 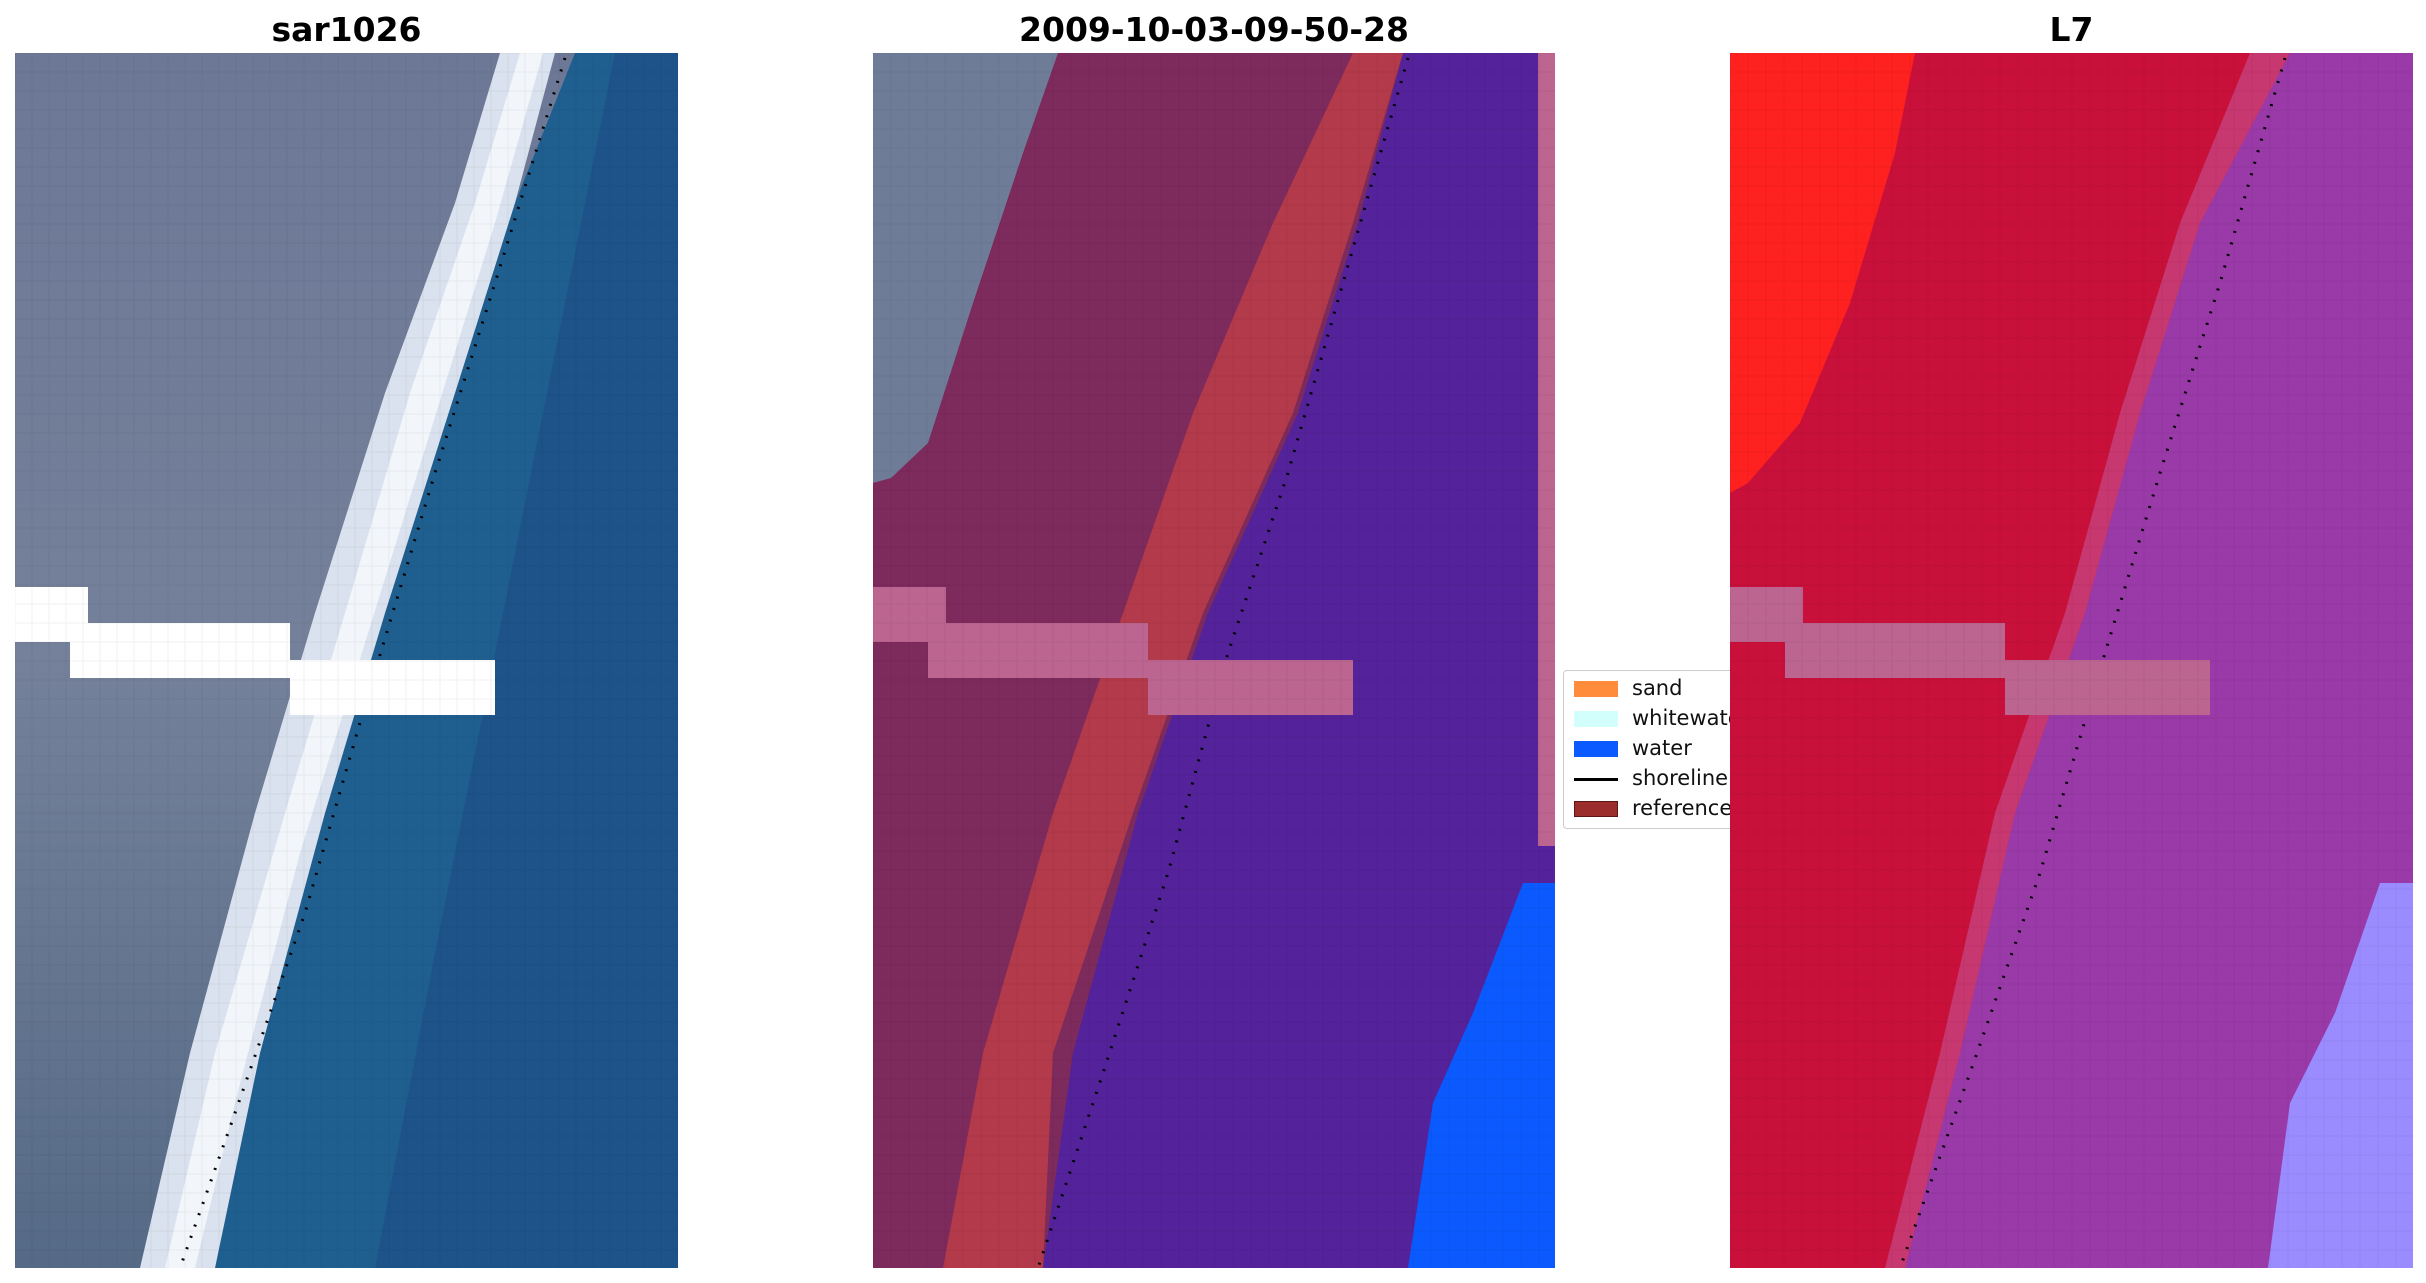 I want to click on shoreline-line-swatch, so click(x=1596, y=779).